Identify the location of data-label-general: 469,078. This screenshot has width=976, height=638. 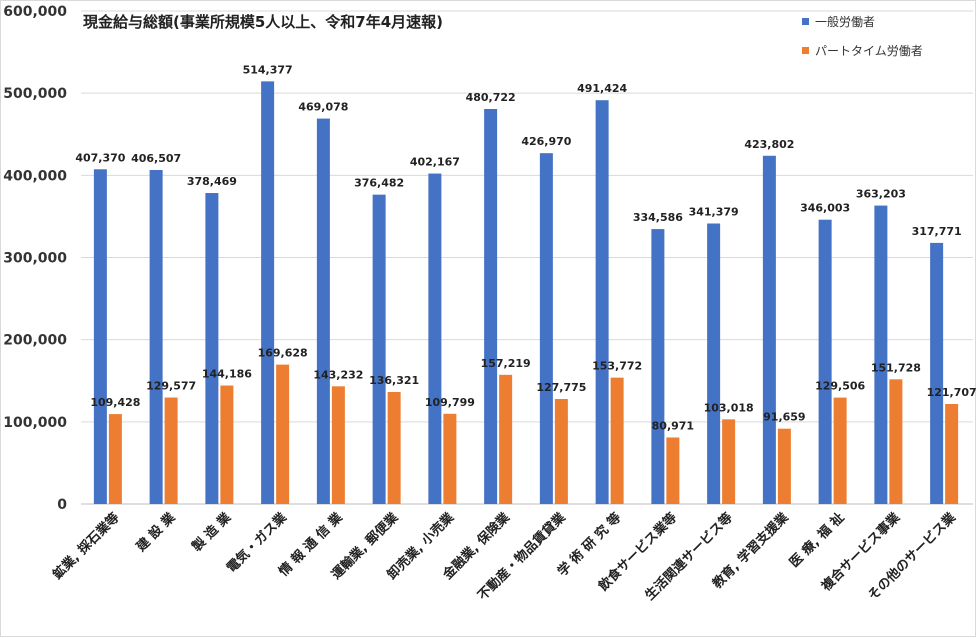
(323, 107).